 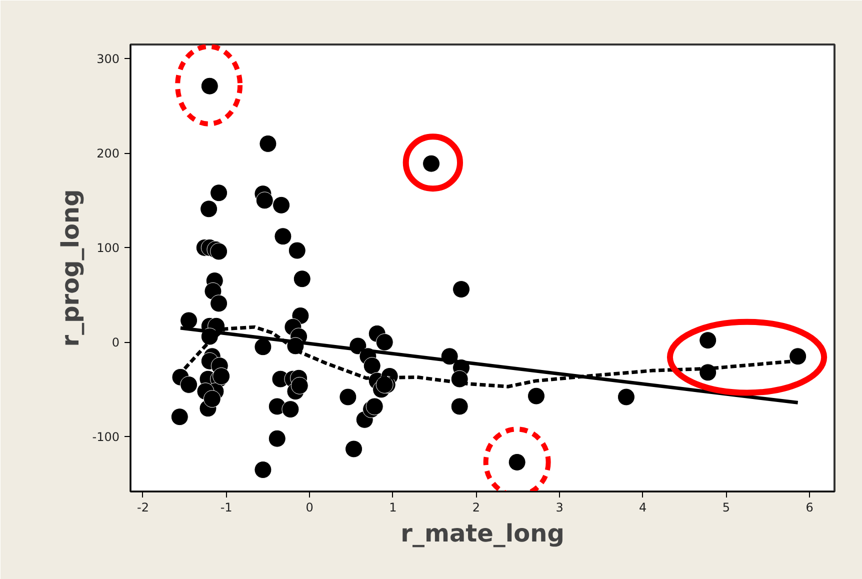 What do you see at coordinates (106, 437) in the screenshot?
I see `y-tick-label: -100` at bounding box center [106, 437].